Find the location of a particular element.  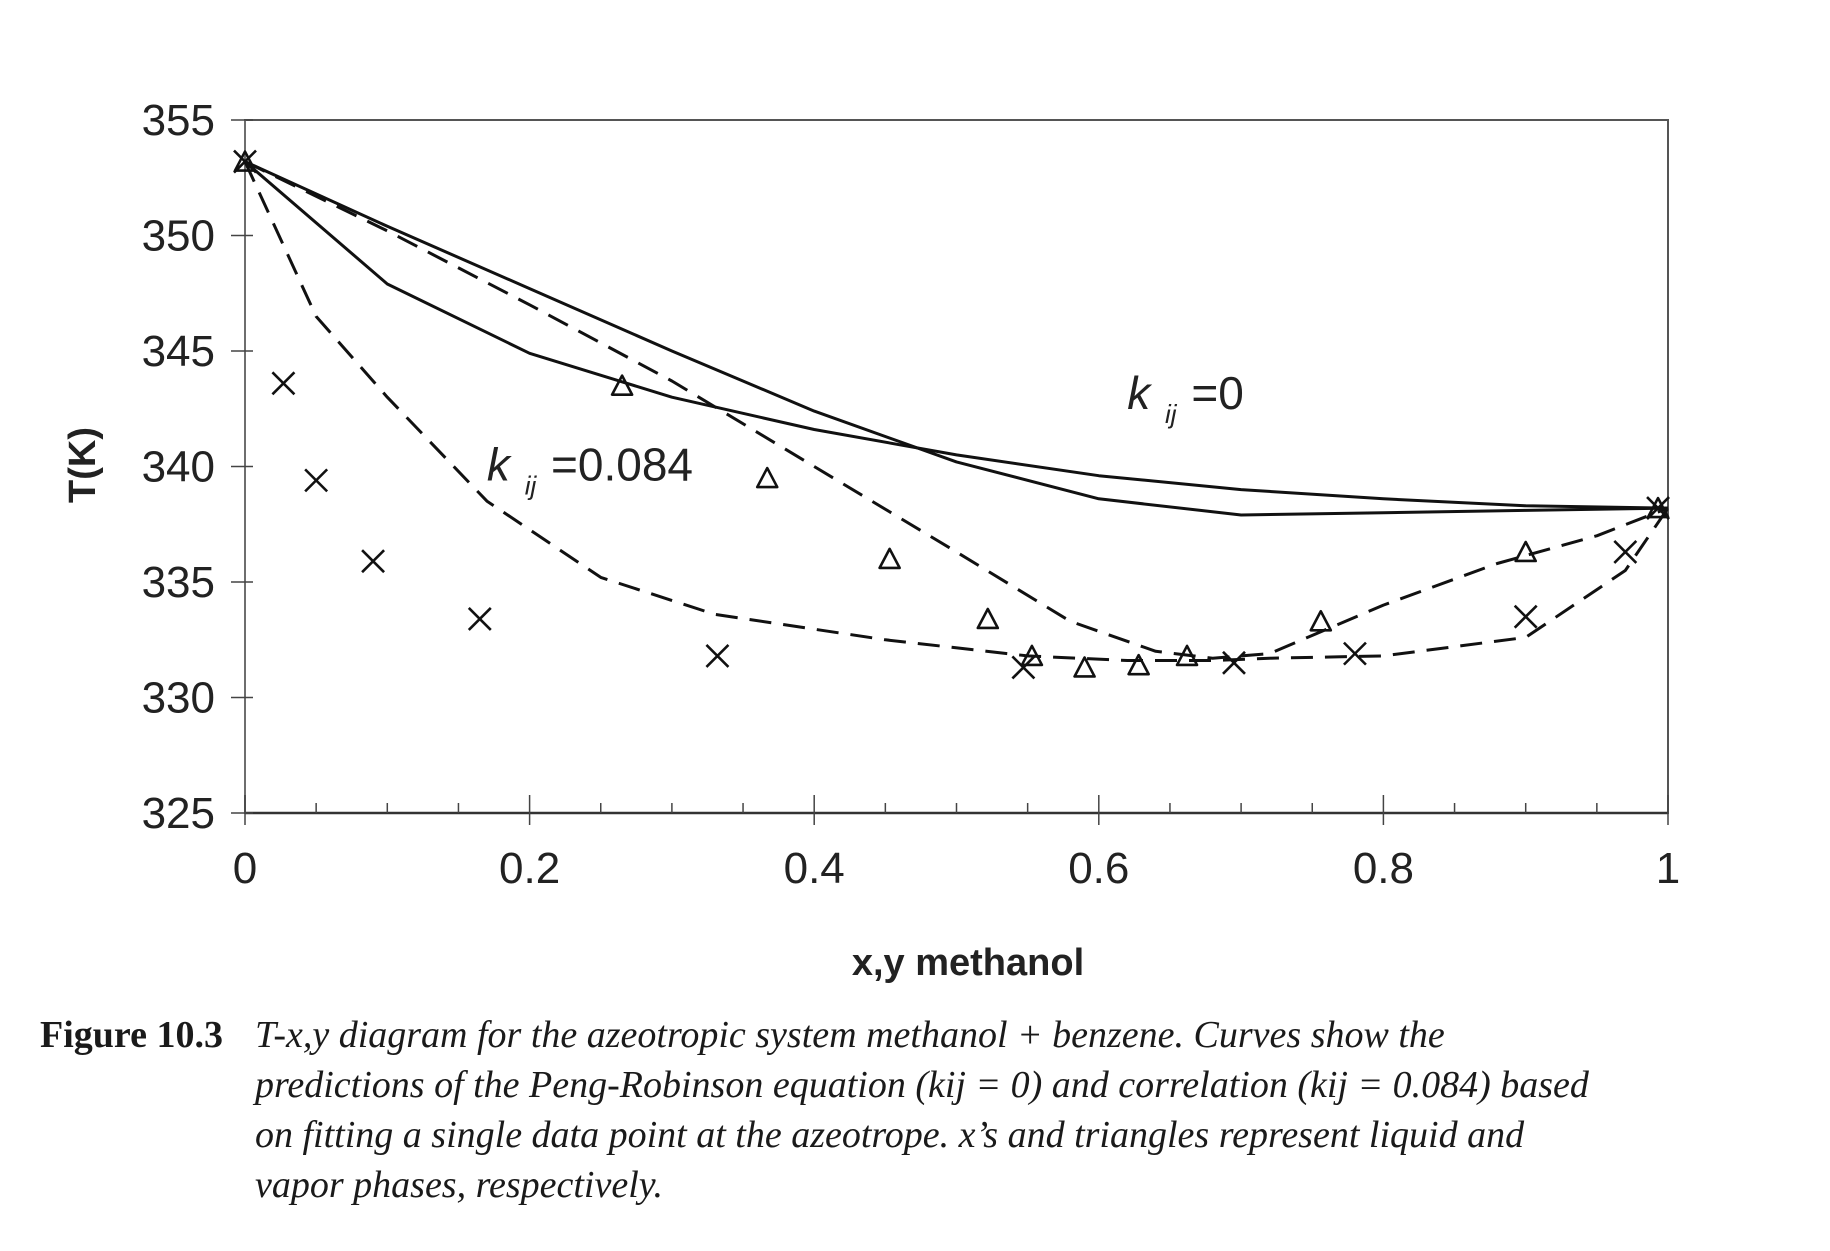

figure-number: Figure 10.3 is located at coordinates (131, 1035).